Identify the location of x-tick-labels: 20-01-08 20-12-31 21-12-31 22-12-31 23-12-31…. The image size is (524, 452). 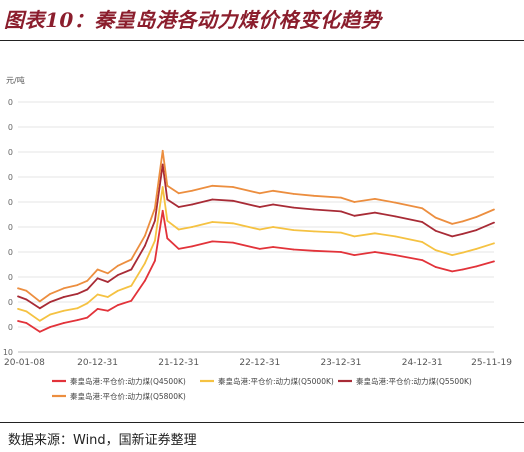
(258, 363).